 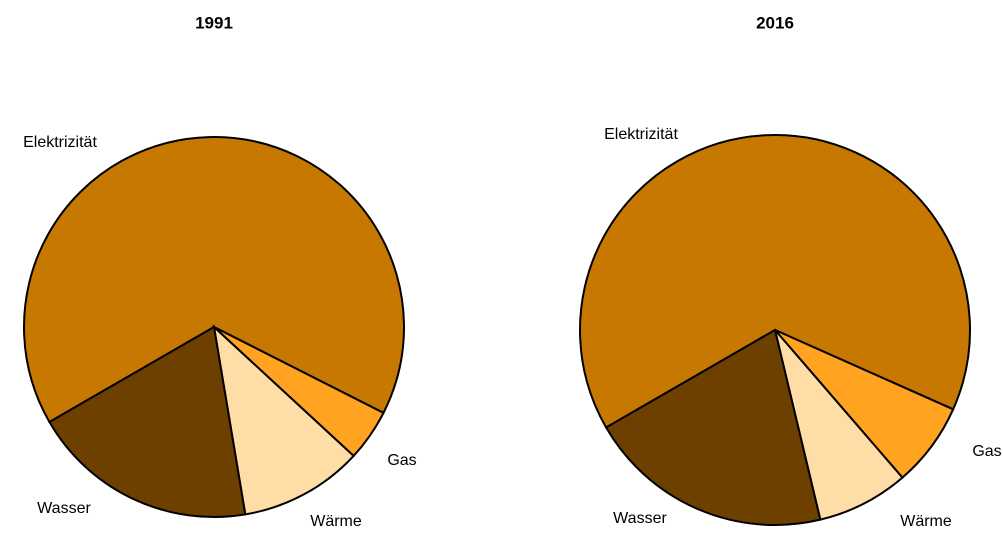 I want to click on chart-title: 1991, so click(x=214, y=22).